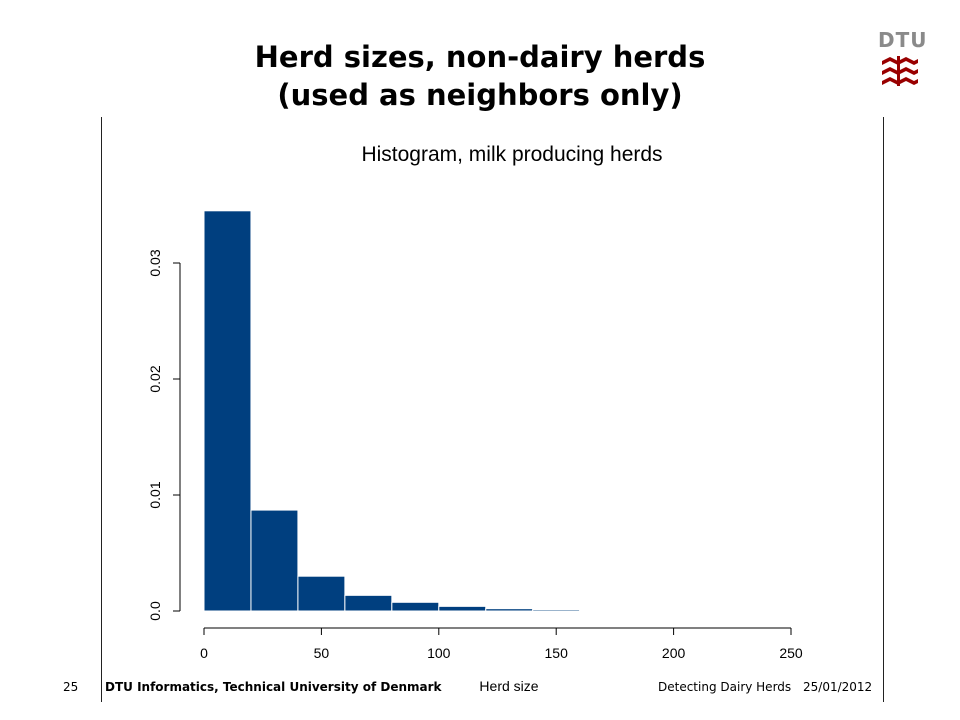 This screenshot has height=720, width=960. Describe the element at coordinates (674, 653) in the screenshot. I see `x-tick-label: 200` at that location.